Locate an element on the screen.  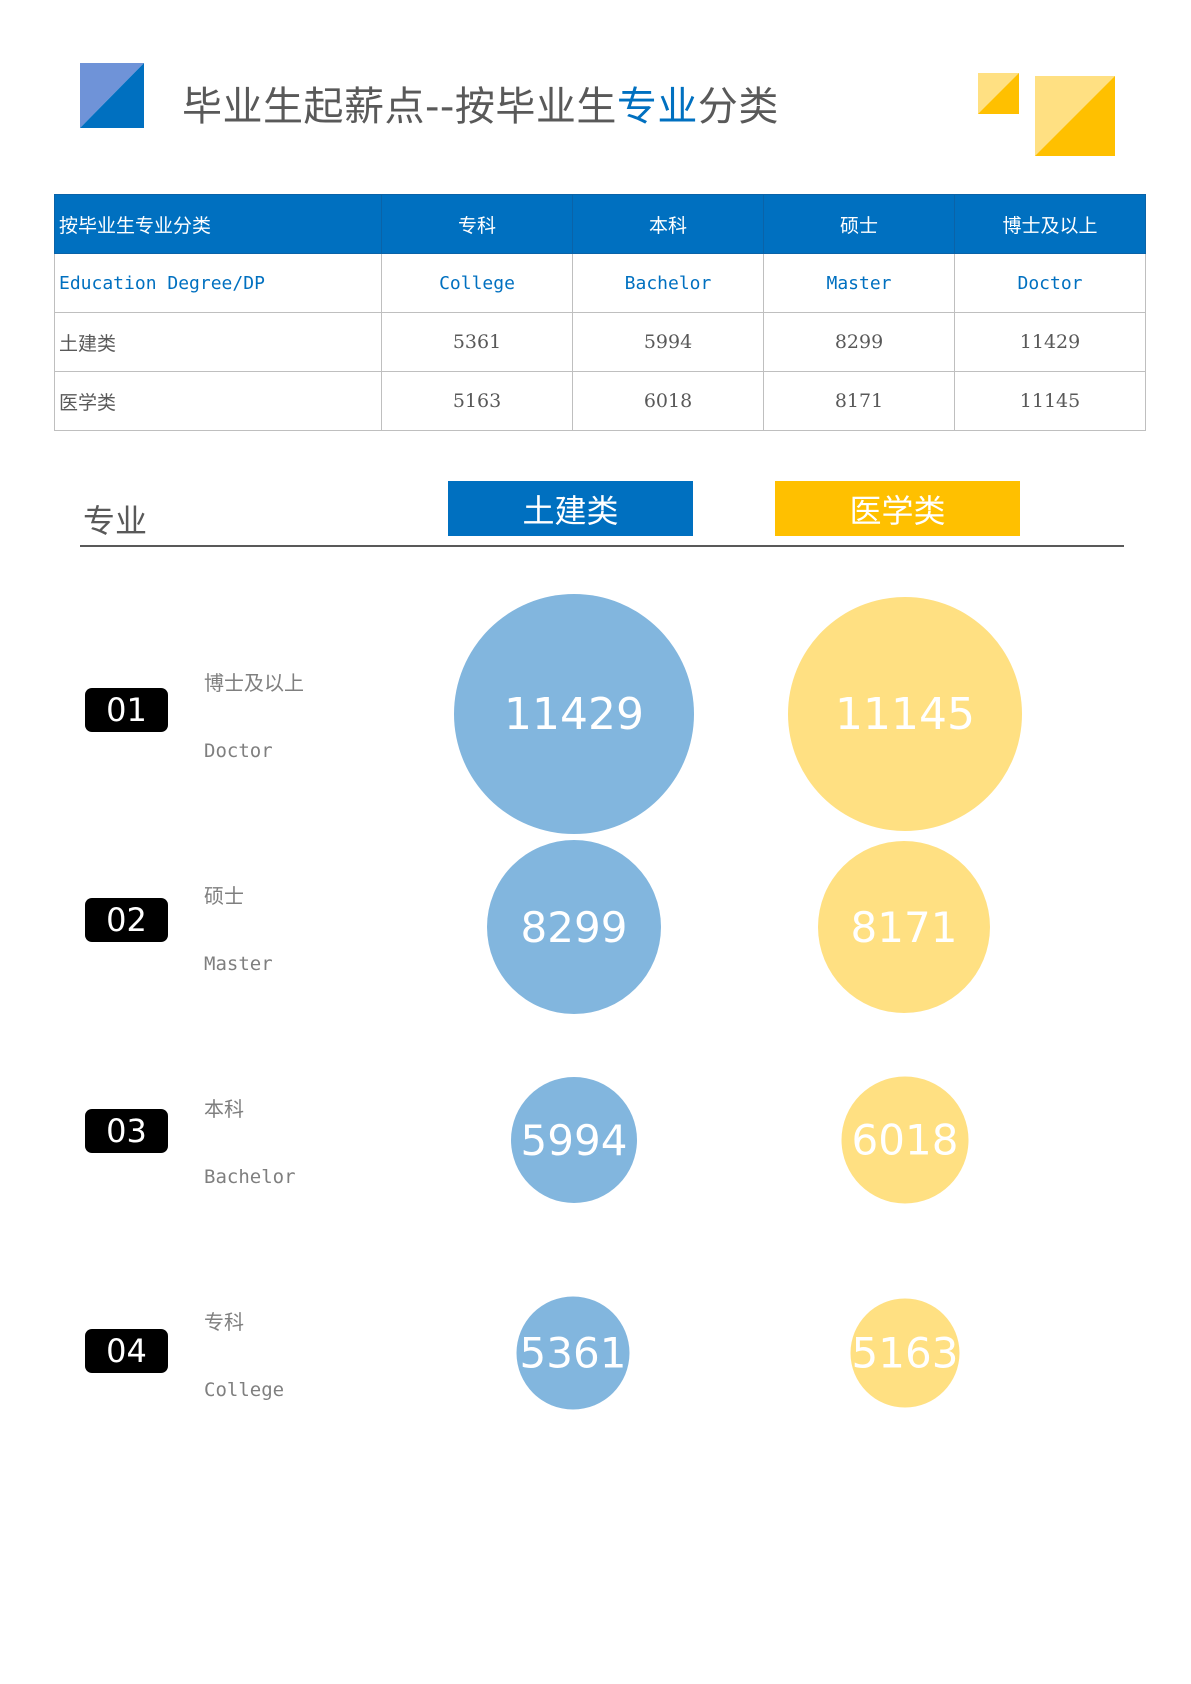
bubble-civil: 5994 is located at coordinates (574, 1140).